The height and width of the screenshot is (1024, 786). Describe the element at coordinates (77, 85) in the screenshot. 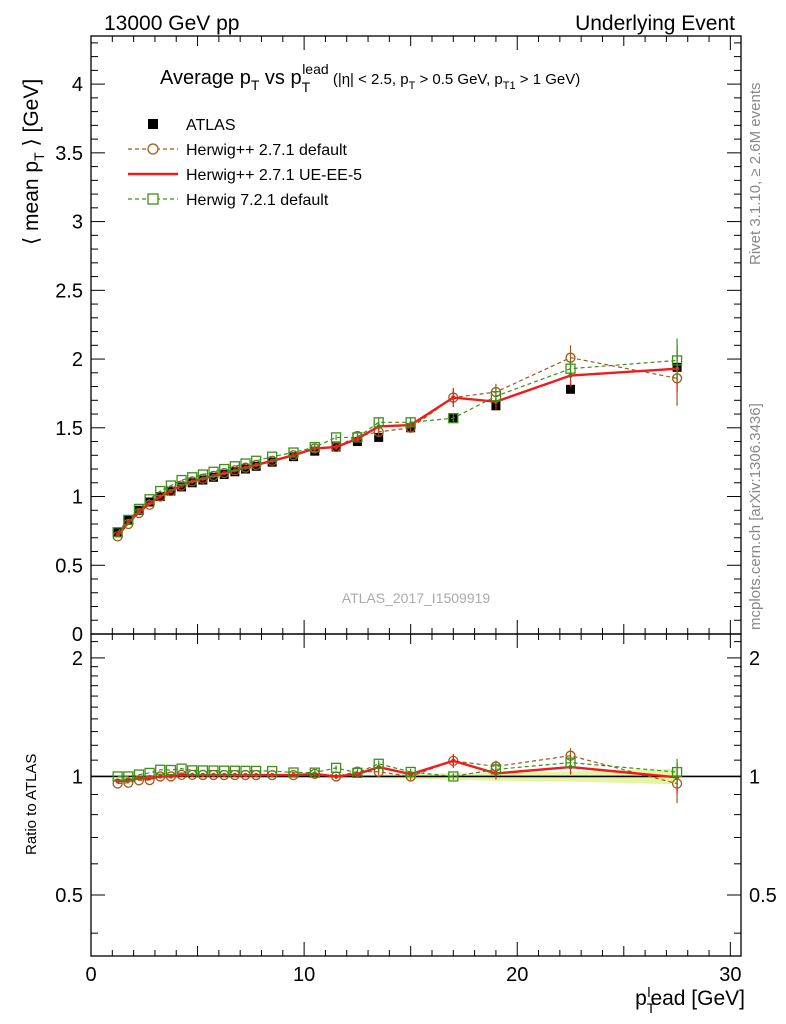

I see `y-tick-label: 4` at that location.